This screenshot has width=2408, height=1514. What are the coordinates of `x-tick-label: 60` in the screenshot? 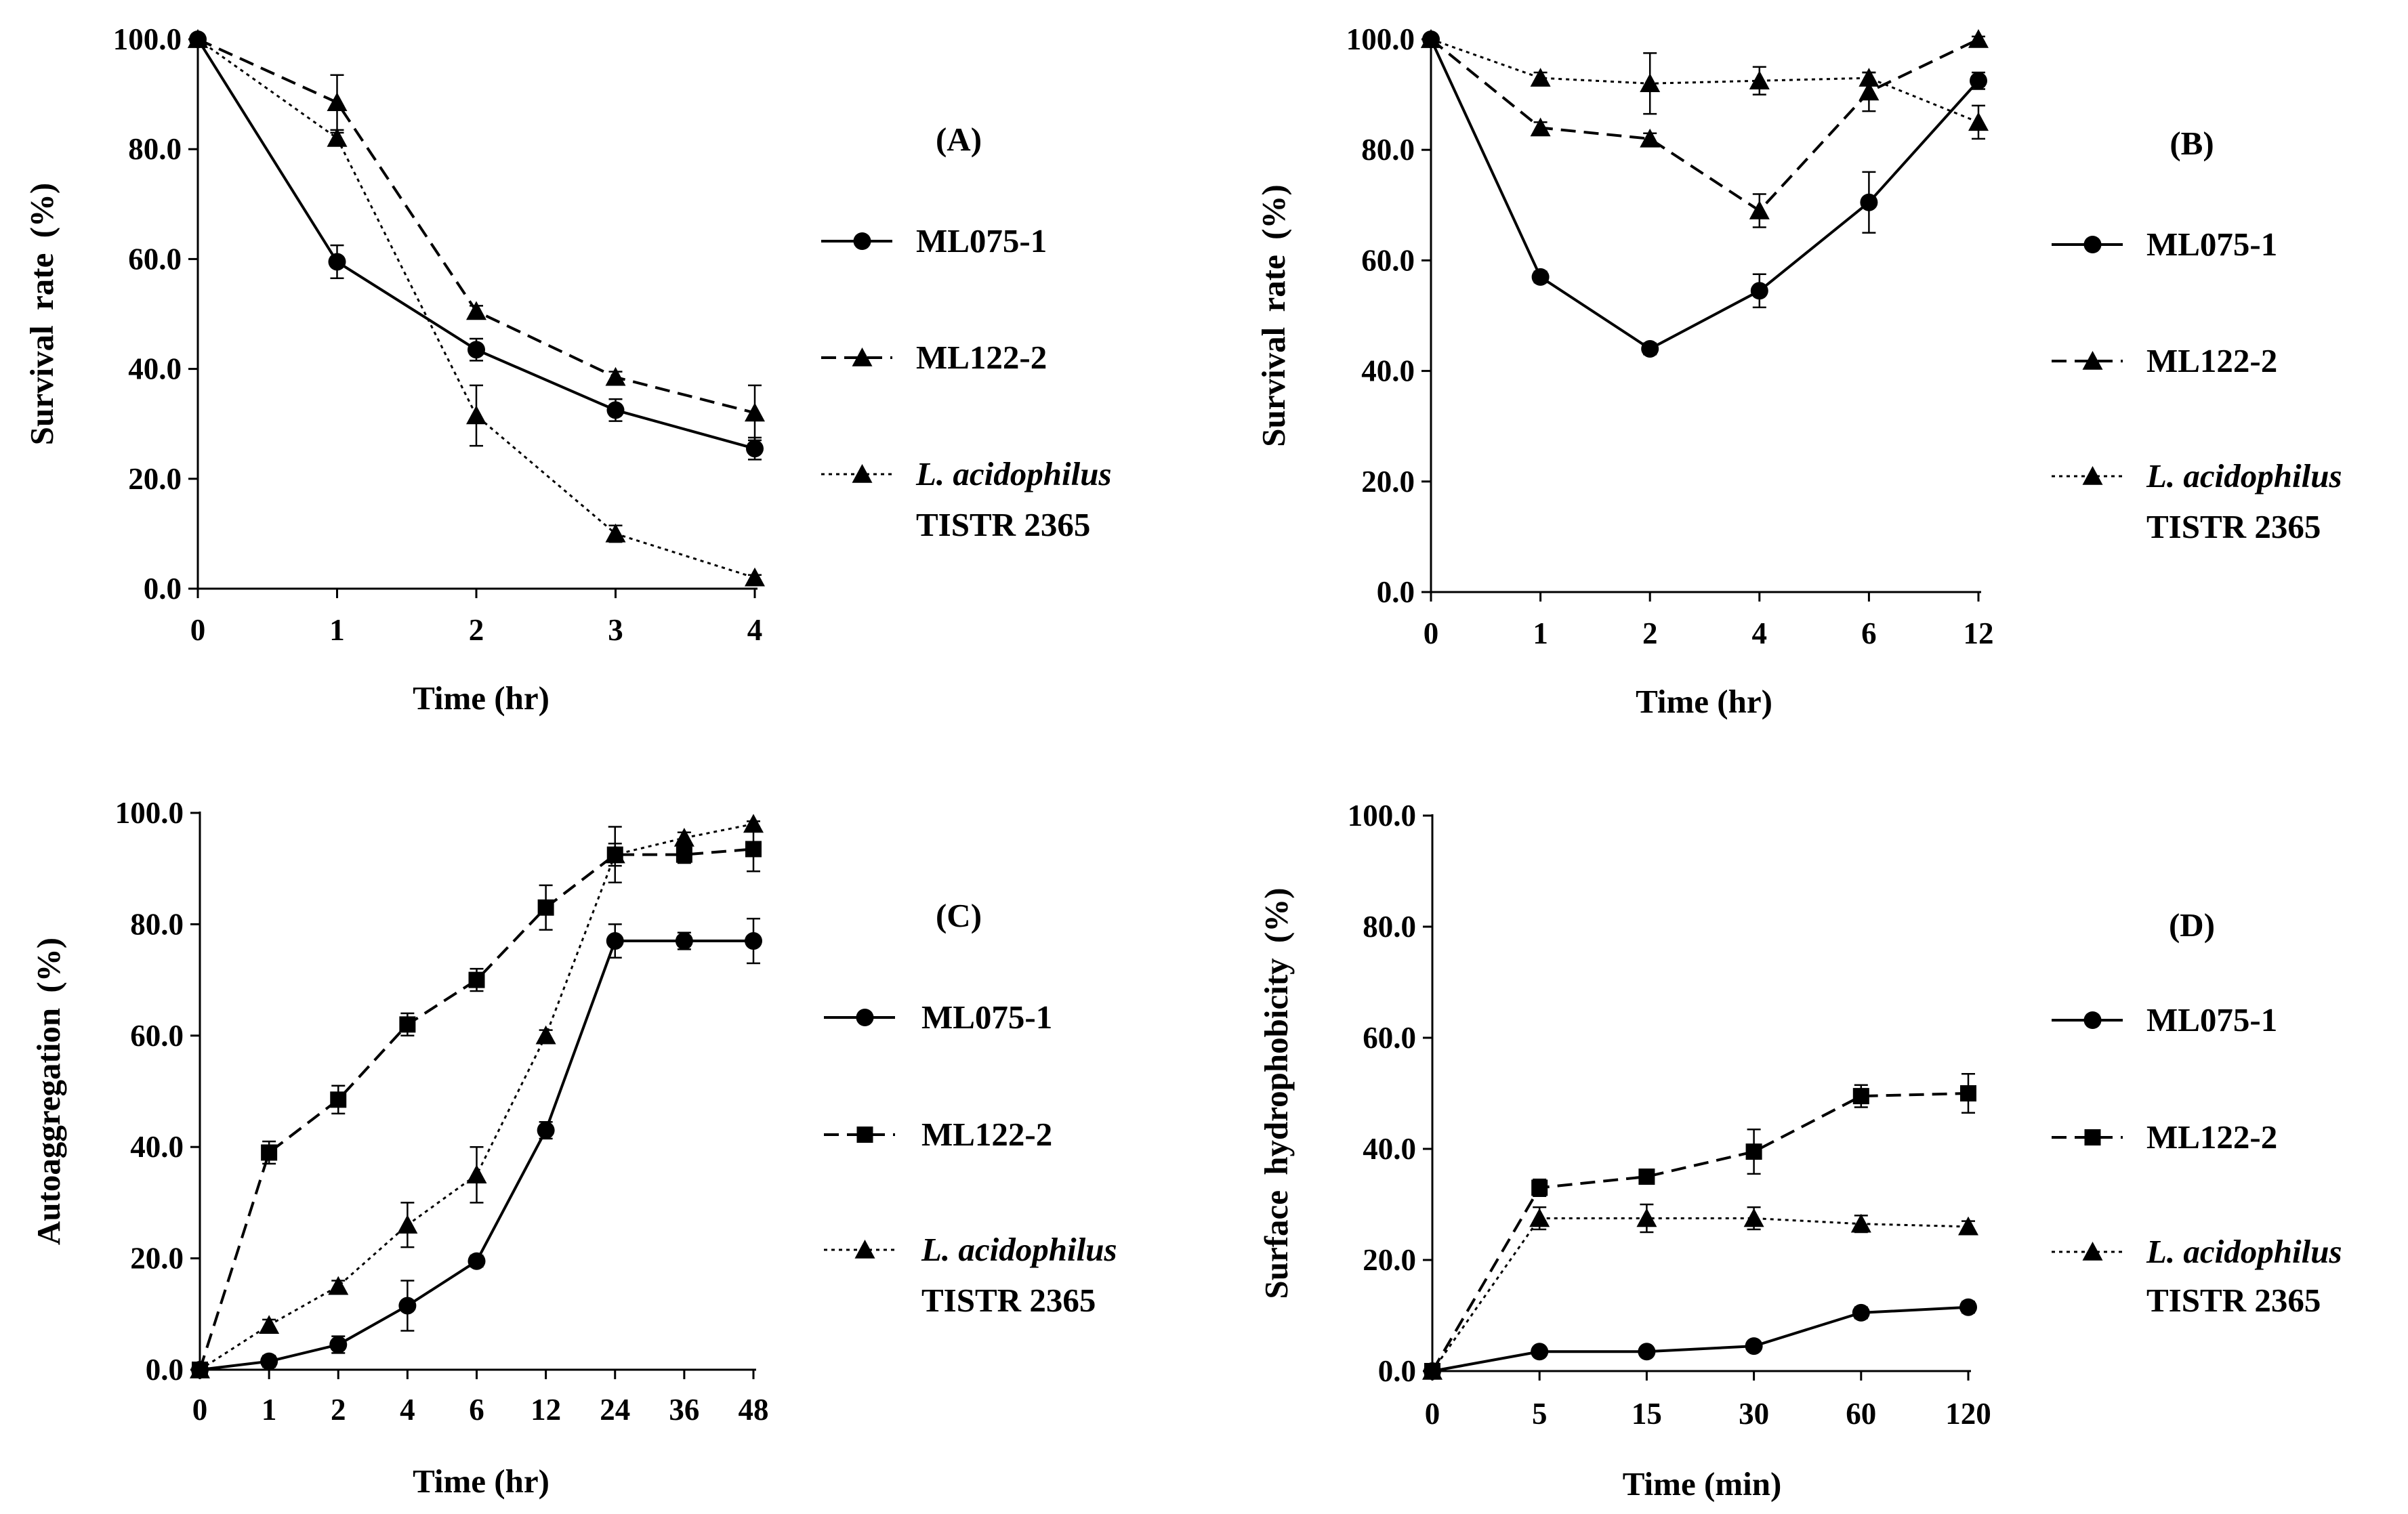 It's located at (1861, 1414).